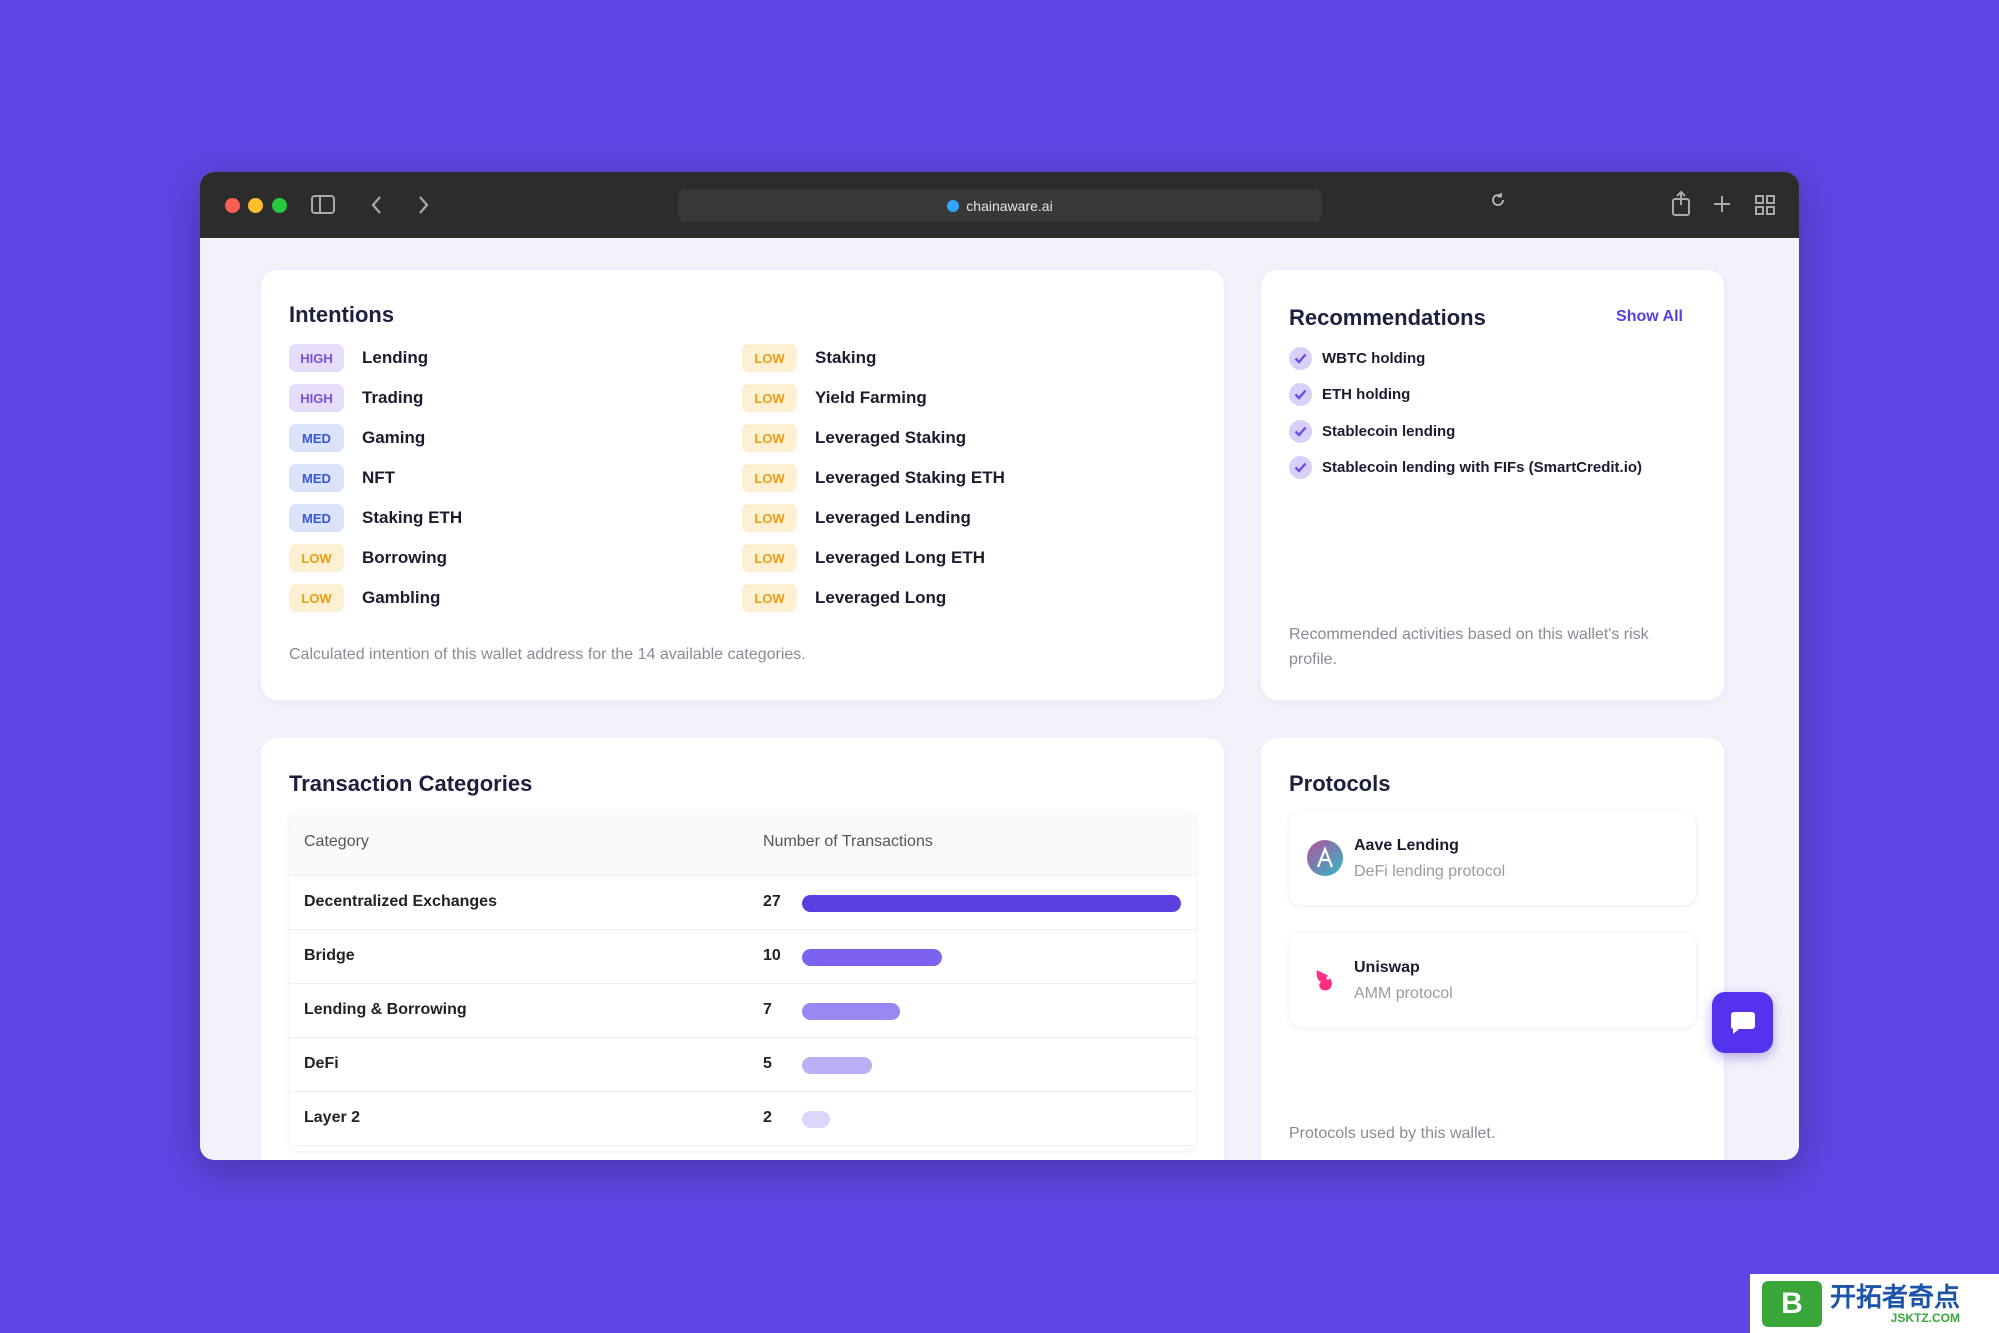 The height and width of the screenshot is (1333, 1999). I want to click on count-cell: 7, so click(767, 1009).